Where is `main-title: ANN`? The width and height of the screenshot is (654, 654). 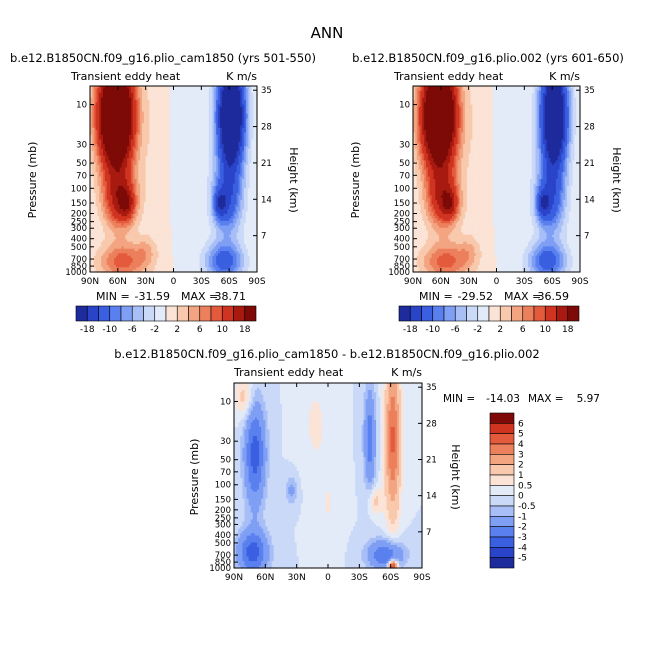 main-title: ANN is located at coordinates (327, 33).